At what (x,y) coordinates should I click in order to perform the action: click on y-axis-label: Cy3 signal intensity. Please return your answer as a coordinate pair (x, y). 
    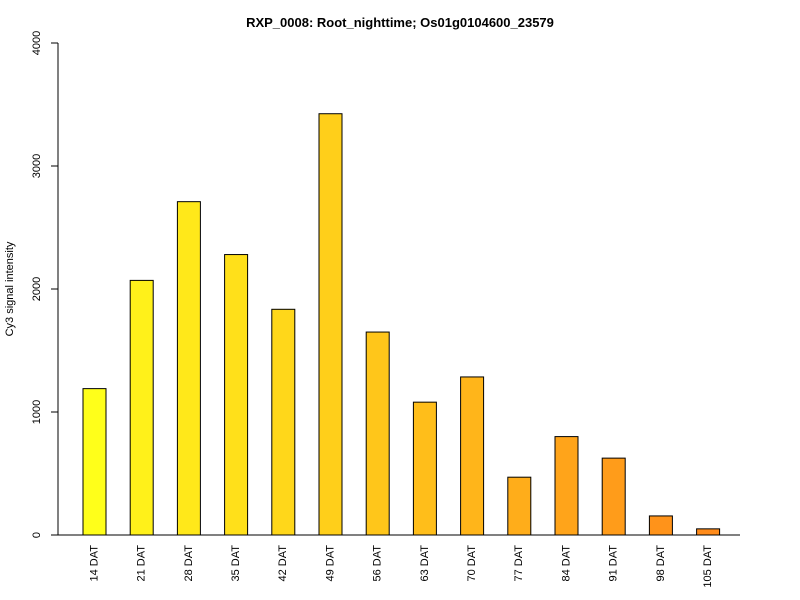
    Looking at the image, I should click on (10, 288).